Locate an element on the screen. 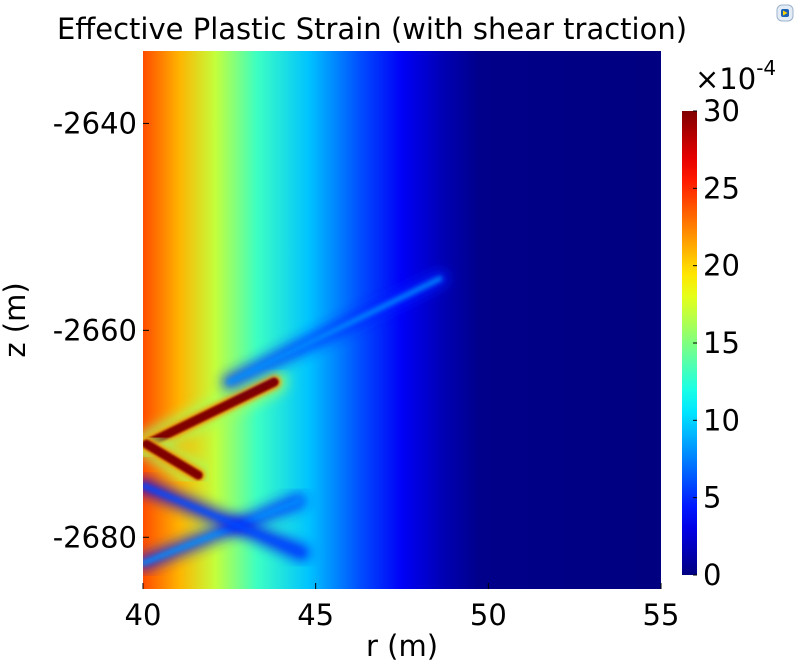  x-tick-label: 50 is located at coordinates (488, 615).